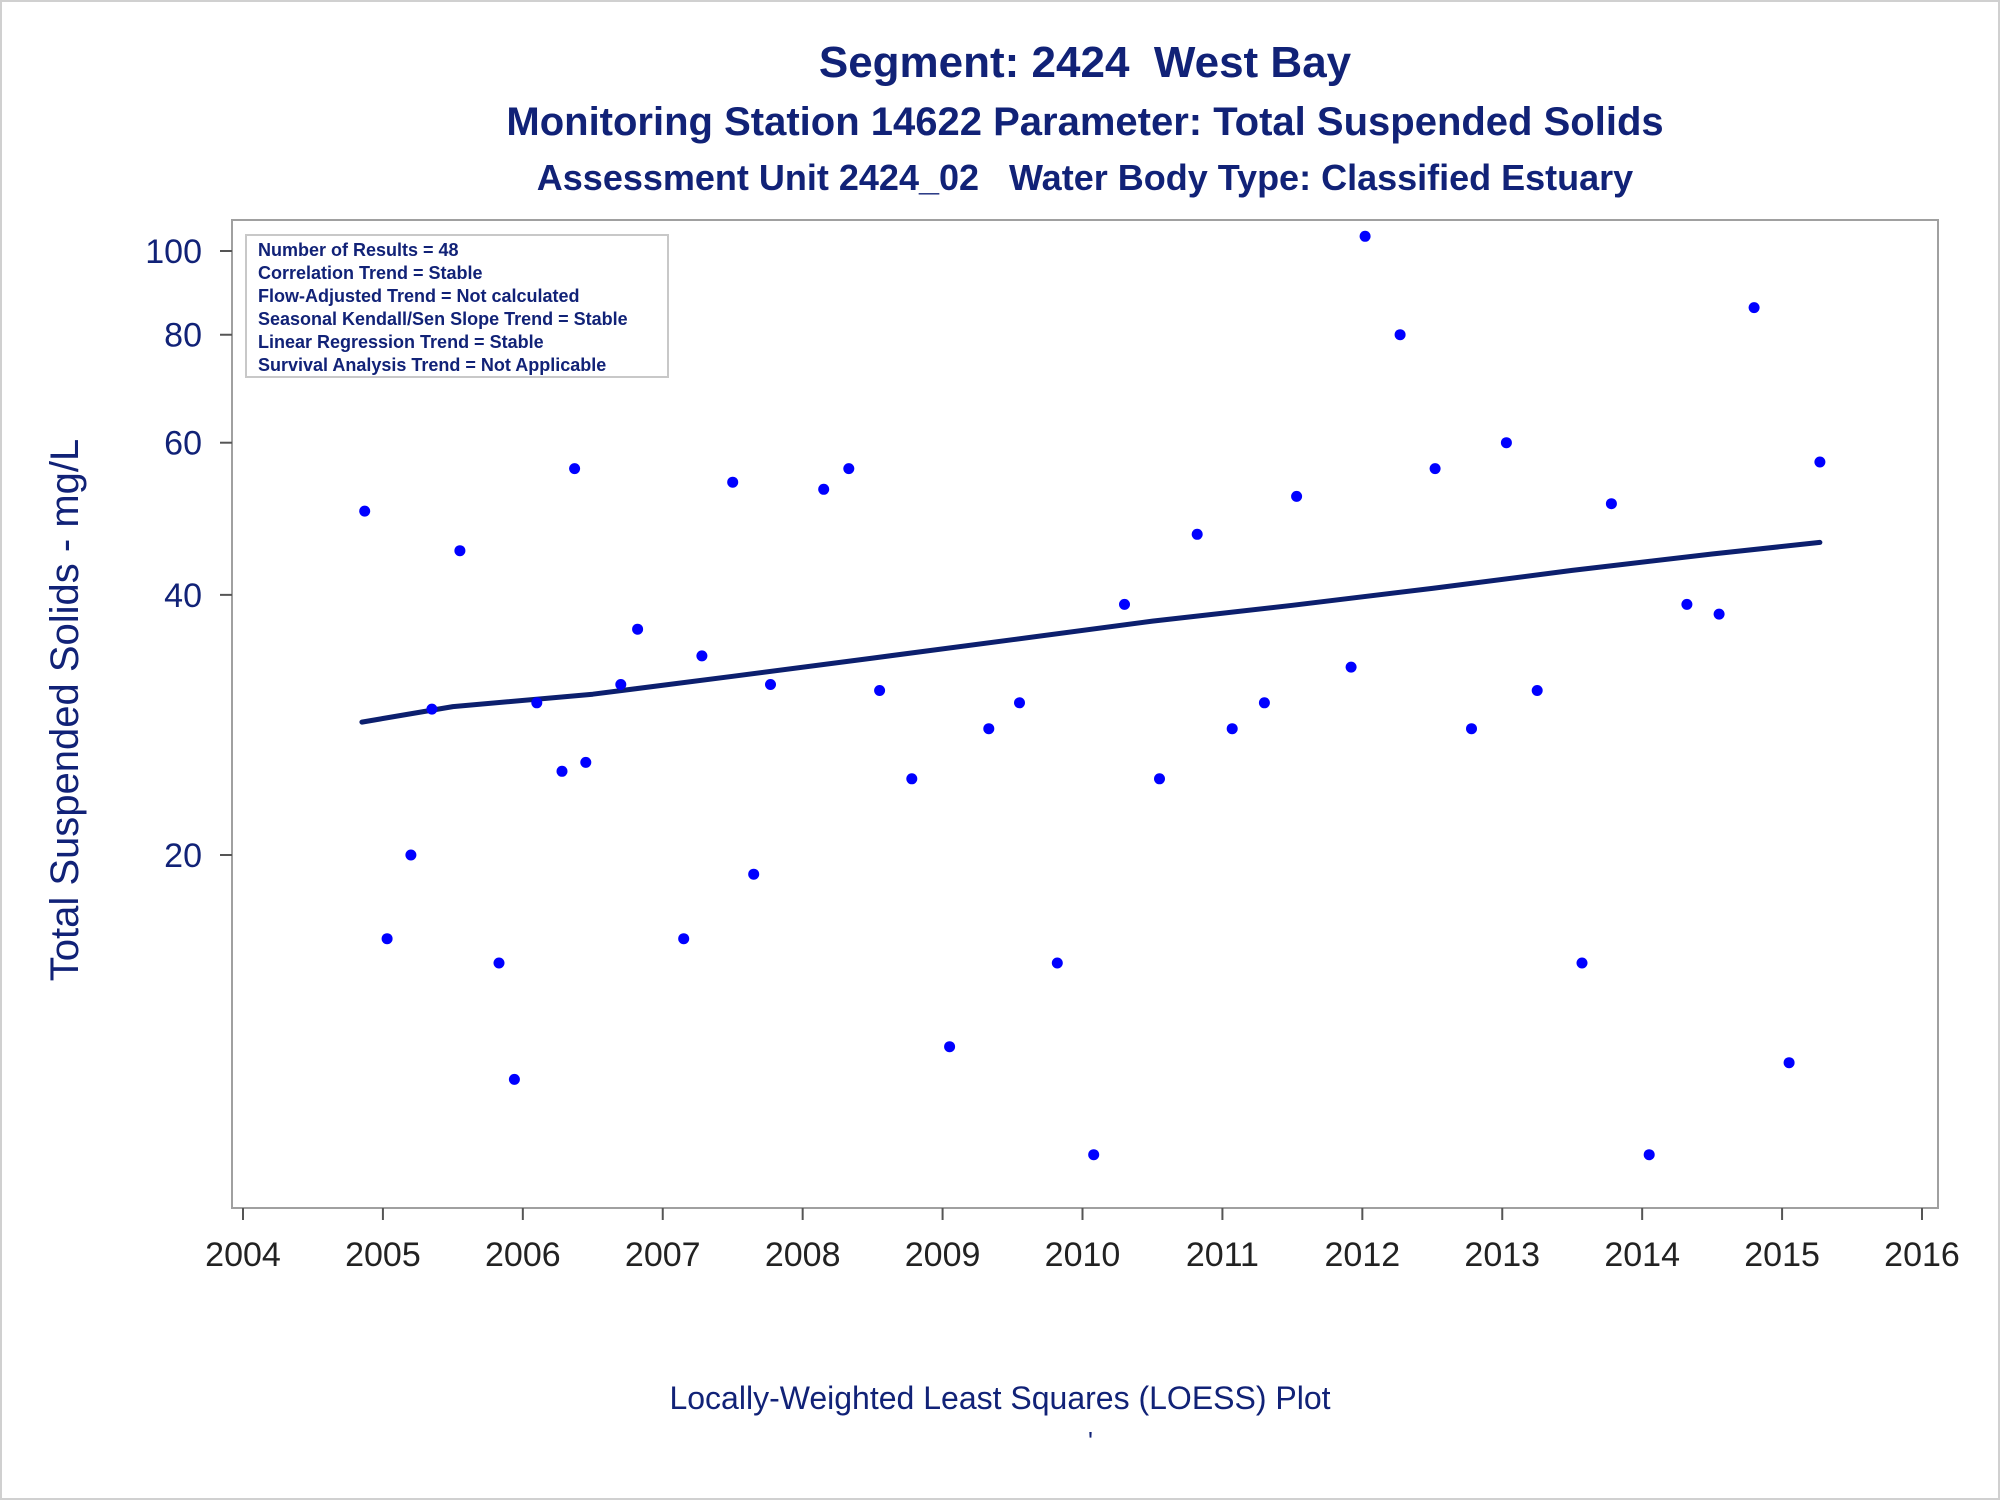  Describe the element at coordinates (1083, 1255) in the screenshot. I see `x-tick-label: 2010` at that location.